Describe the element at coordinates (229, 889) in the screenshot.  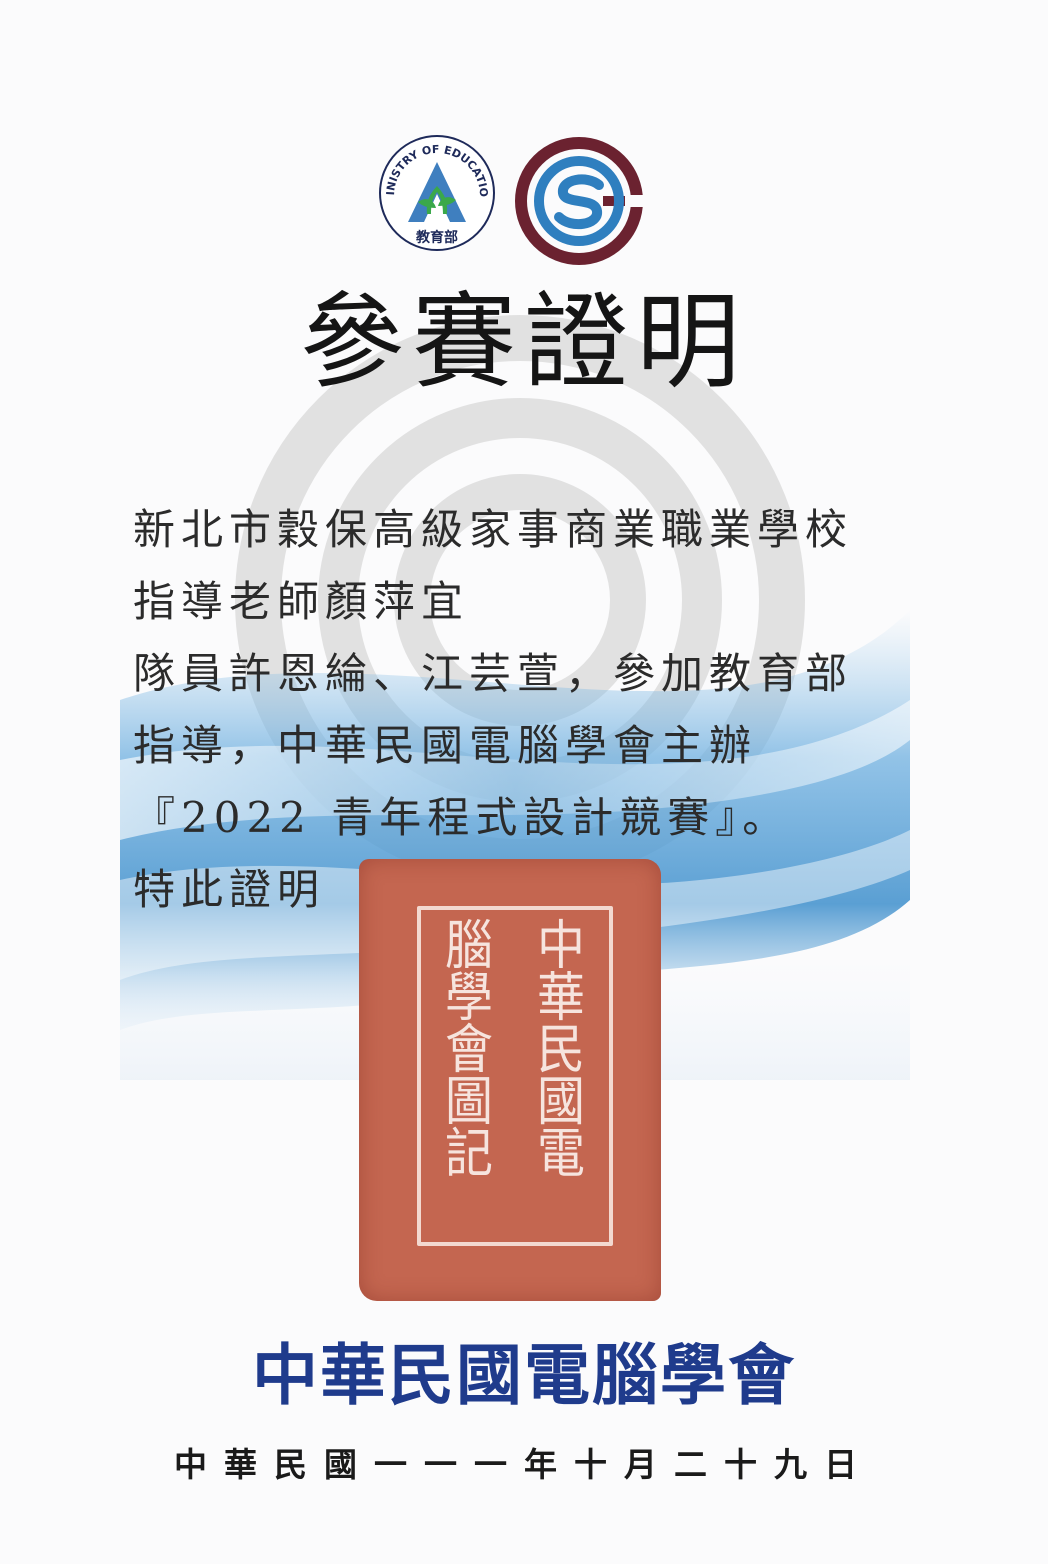
I see `certify-line: 特此證明` at that location.